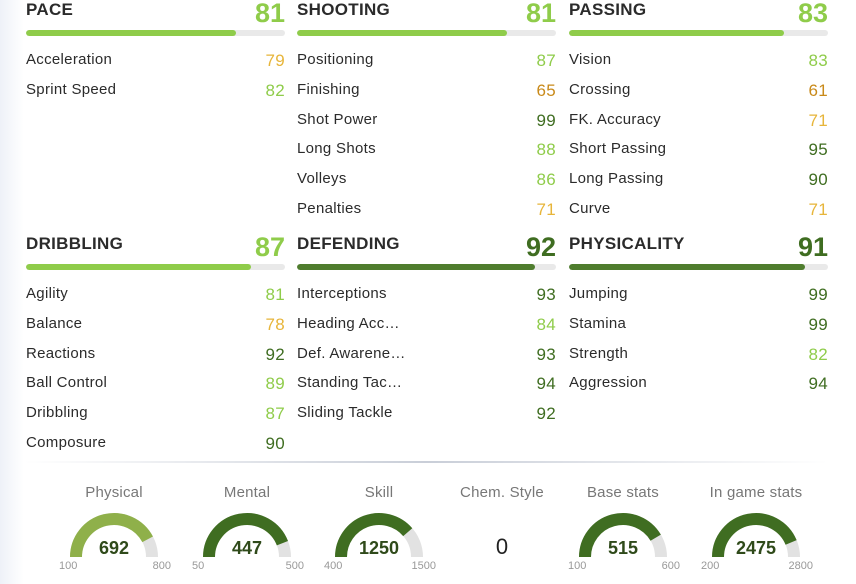  What do you see at coordinates (337, 119) in the screenshot?
I see `attribute-name: Shot Power` at bounding box center [337, 119].